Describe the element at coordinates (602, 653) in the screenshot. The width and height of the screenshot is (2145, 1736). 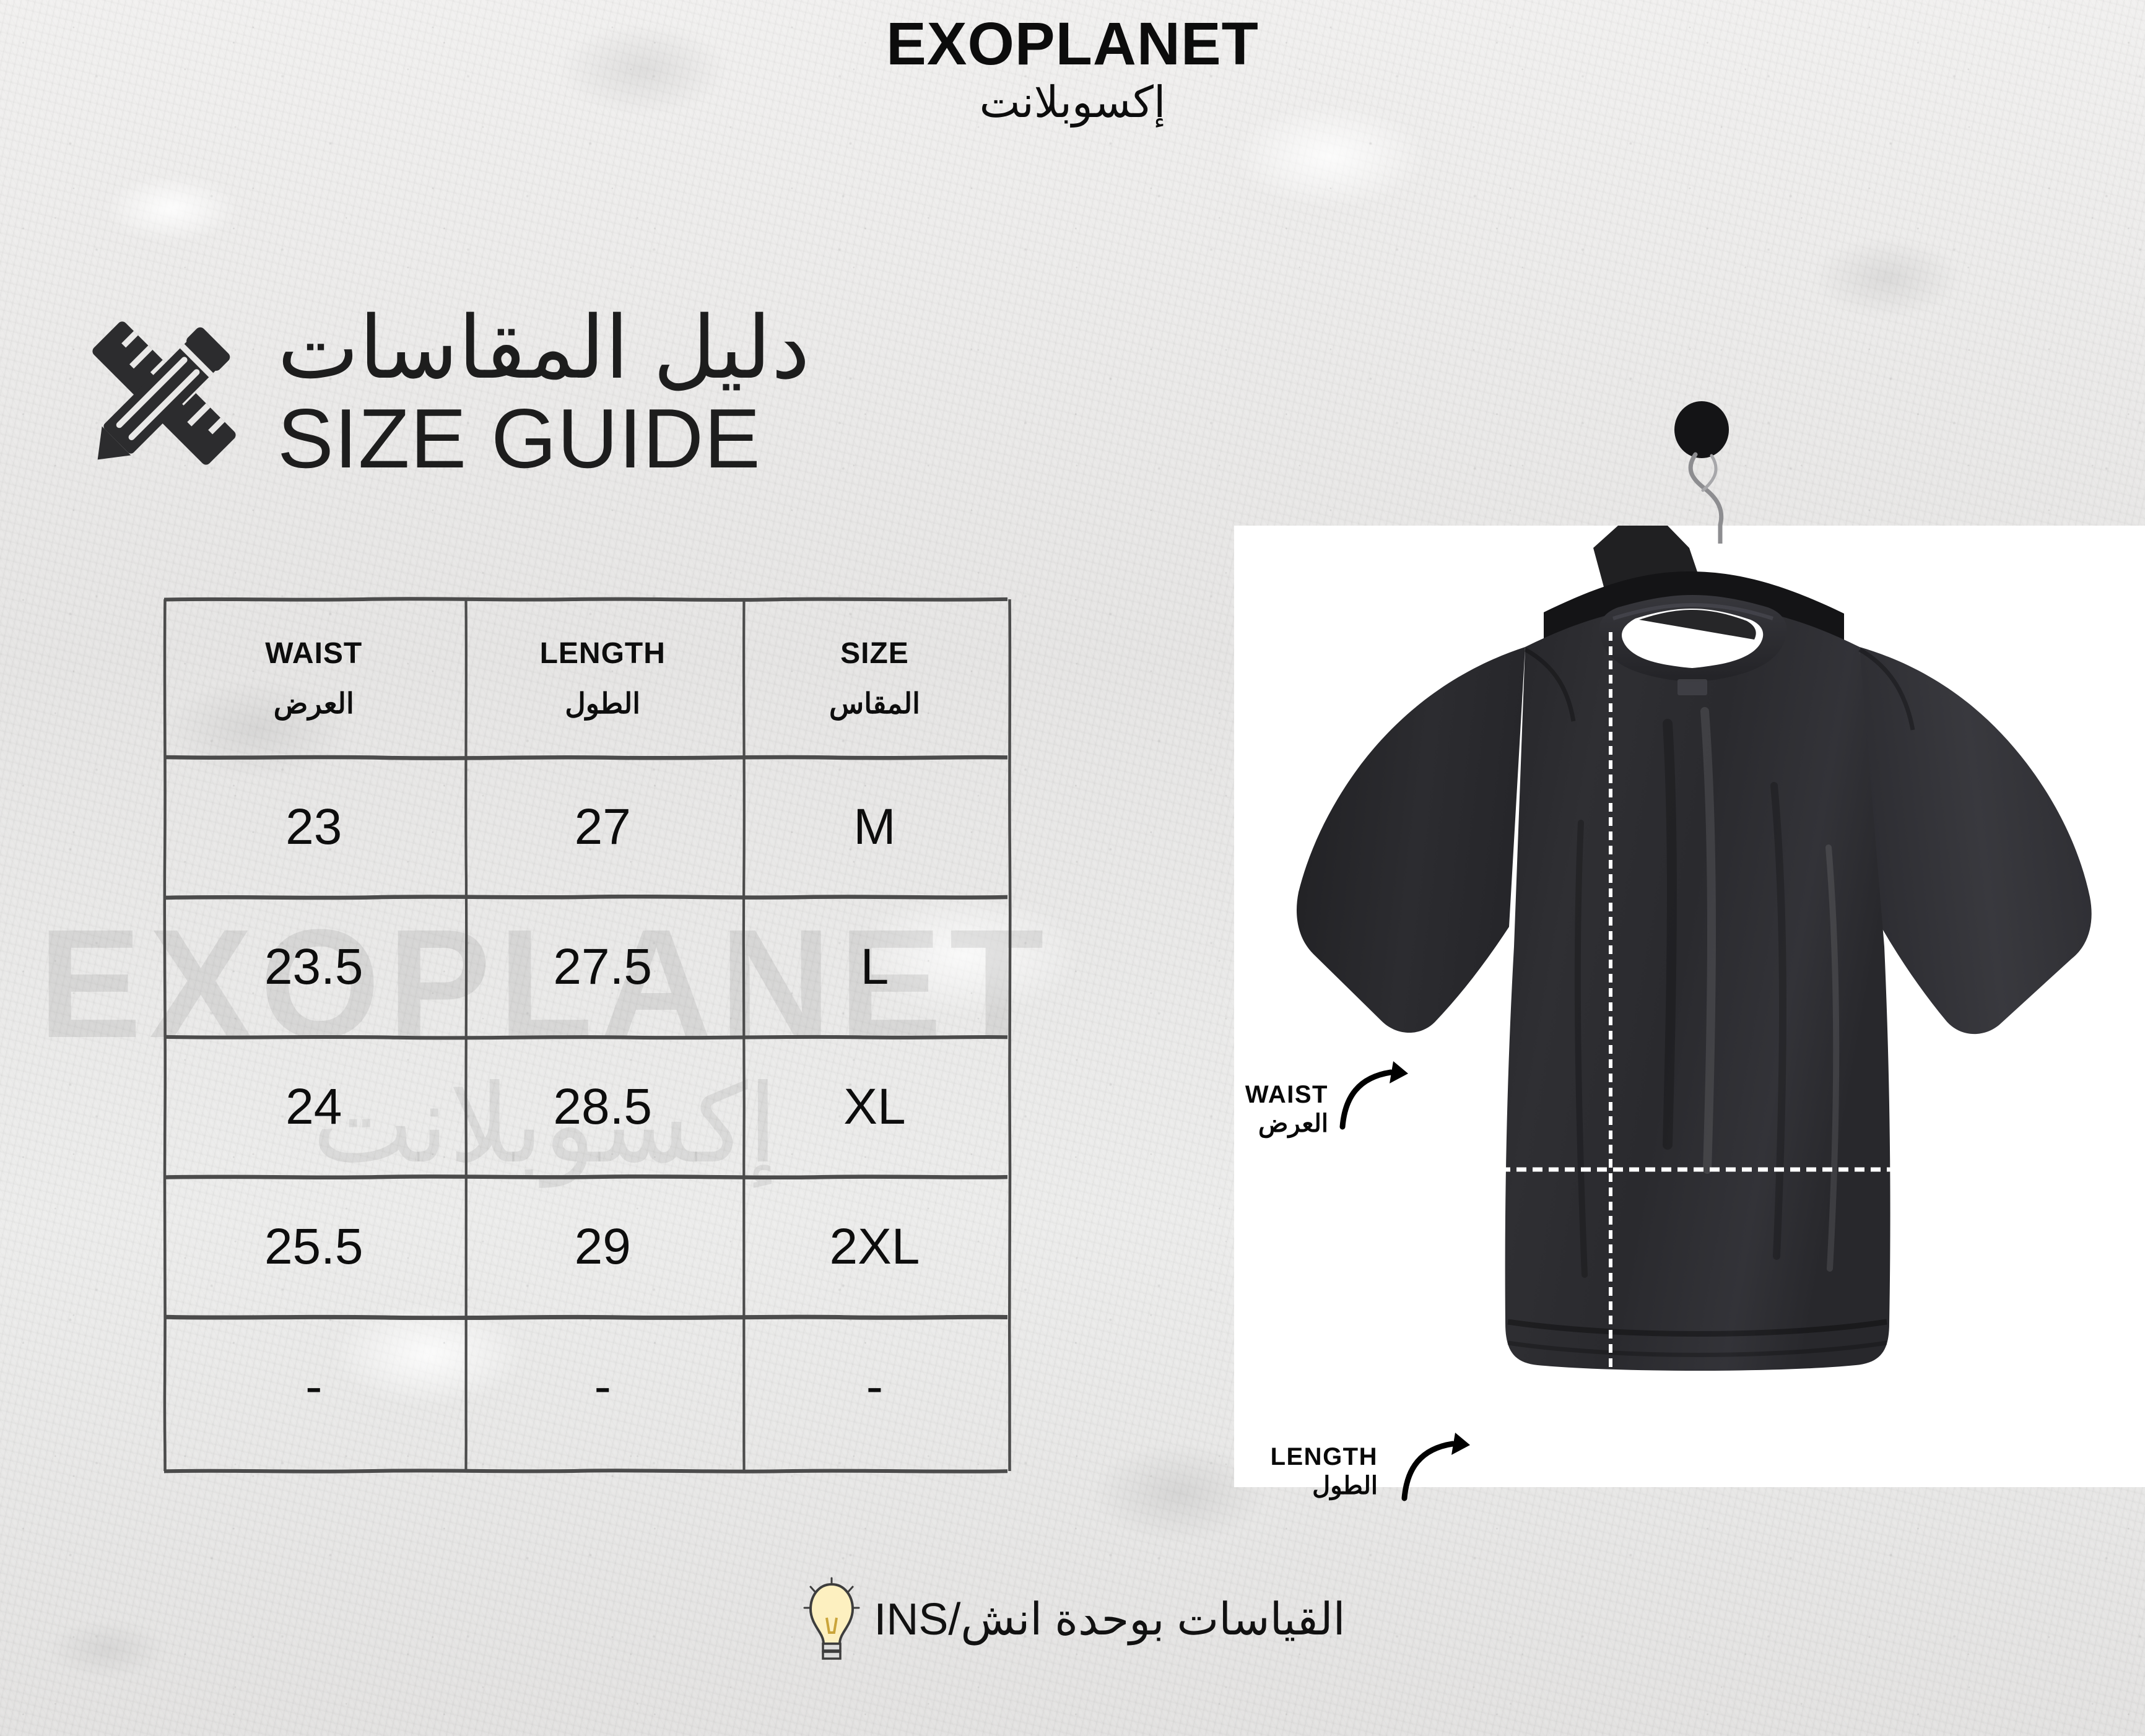
I see `header-length-en: LENGTH` at that location.